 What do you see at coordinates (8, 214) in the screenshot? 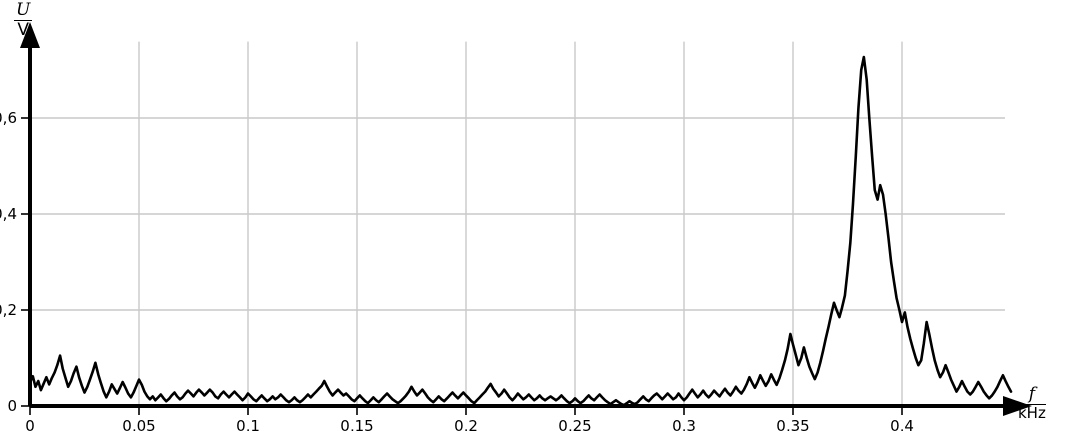
I see `y-axis-tick-label: 0,4` at bounding box center [8, 214].